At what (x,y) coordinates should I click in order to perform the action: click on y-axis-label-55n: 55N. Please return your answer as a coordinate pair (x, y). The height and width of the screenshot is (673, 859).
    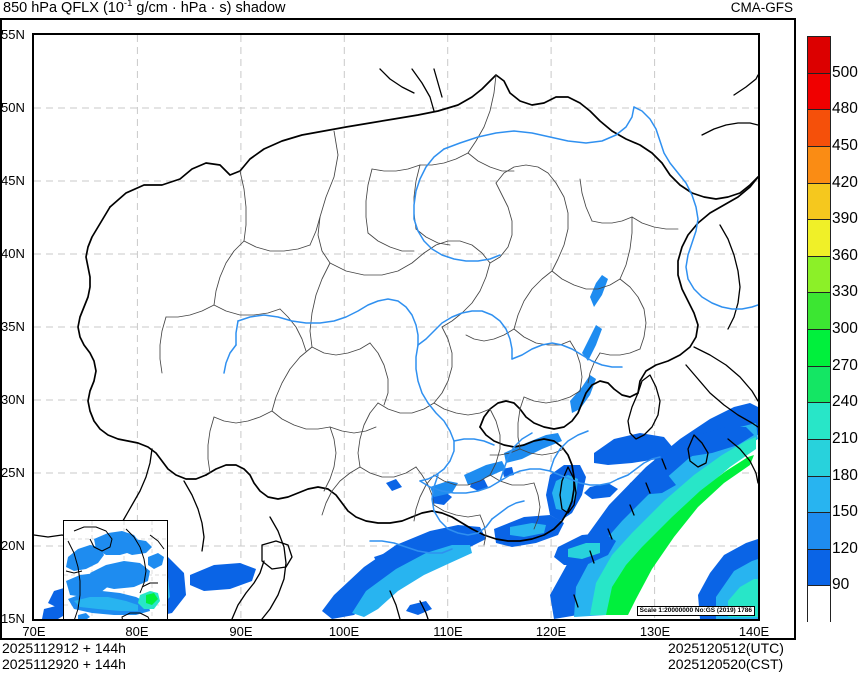
    Looking at the image, I should click on (13, 34).